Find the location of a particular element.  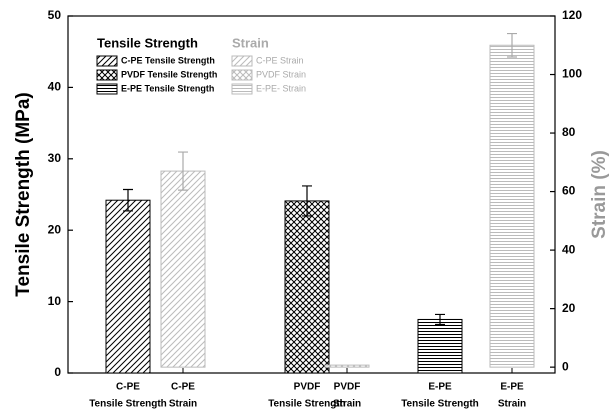

y2-tick-label: 40 is located at coordinates (569, 249).